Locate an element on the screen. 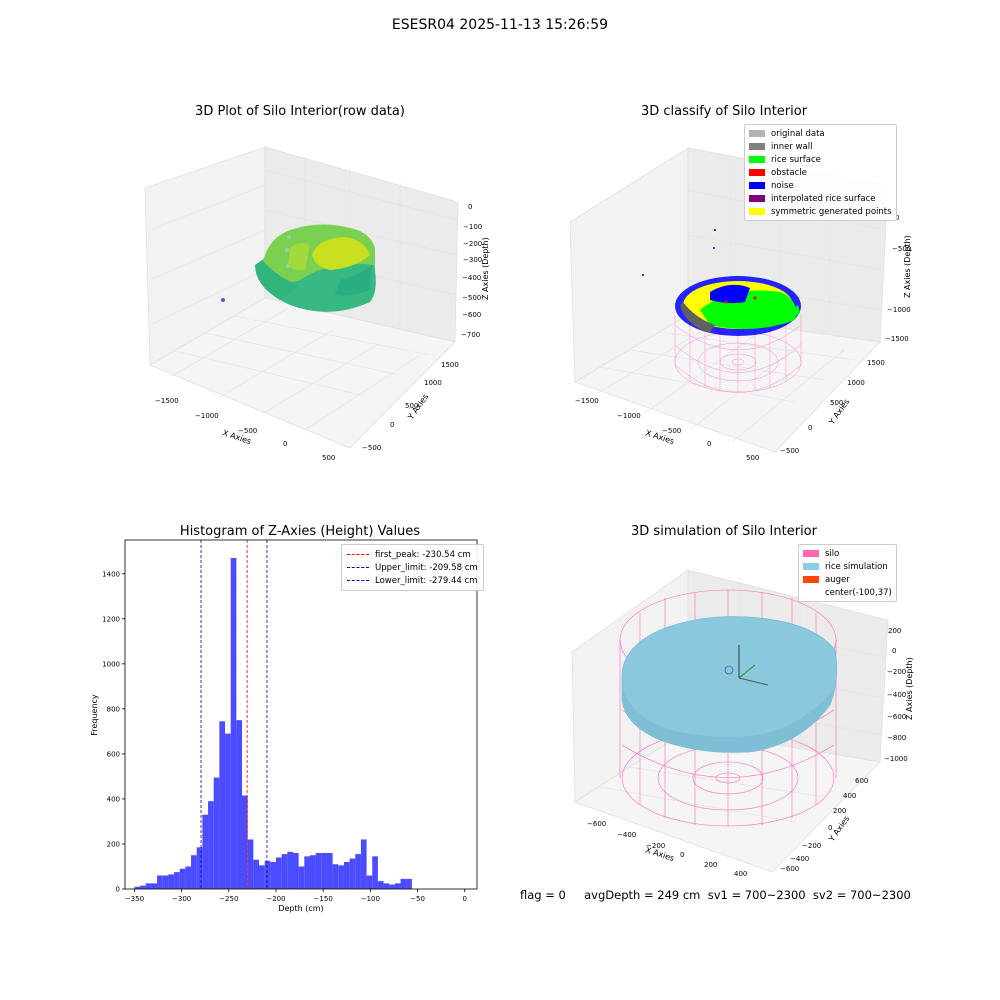  panel1-z-tick: 0 is located at coordinates (470, 207).